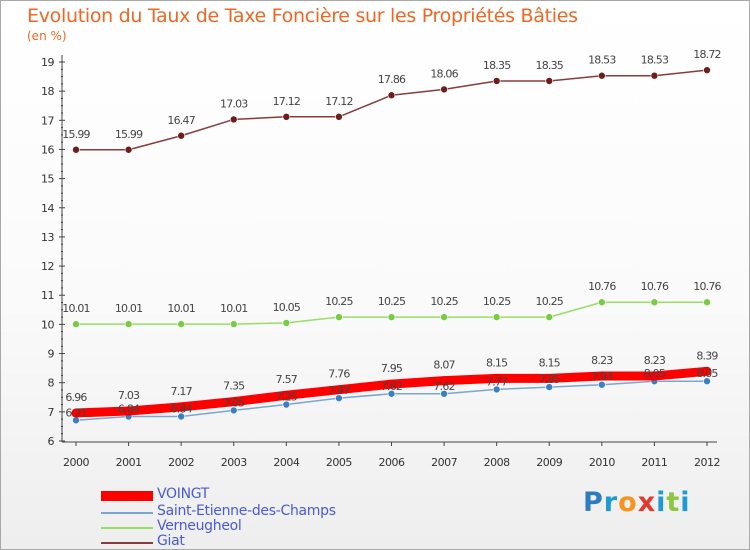 The image size is (750, 550). What do you see at coordinates (654, 462) in the screenshot?
I see `x-tick-label: 2011` at bounding box center [654, 462].